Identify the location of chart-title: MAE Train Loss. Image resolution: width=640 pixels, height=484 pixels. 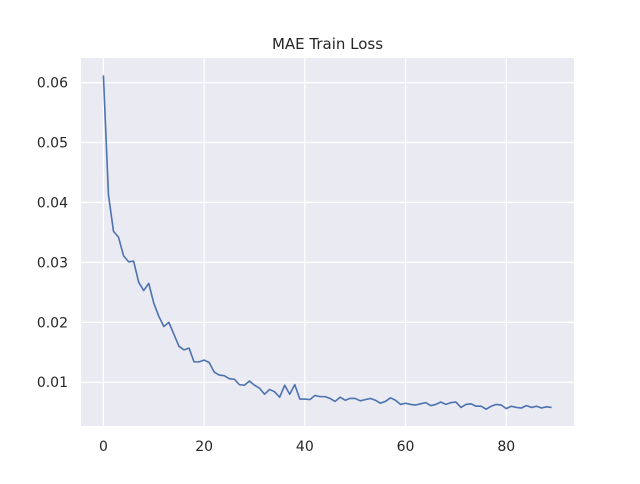
(327, 44).